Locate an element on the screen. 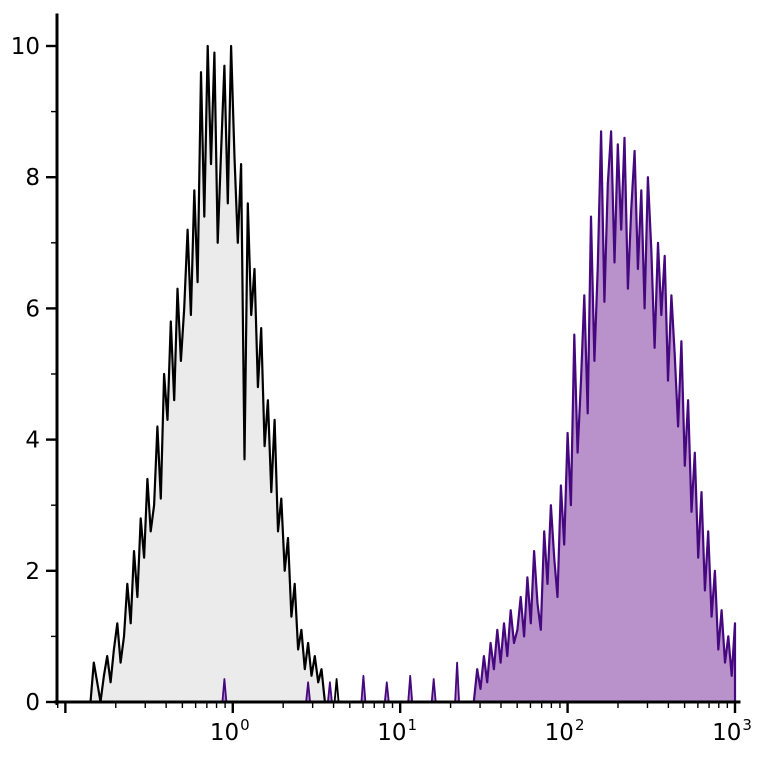  y-axis-ticks is located at coordinates (51, 374).